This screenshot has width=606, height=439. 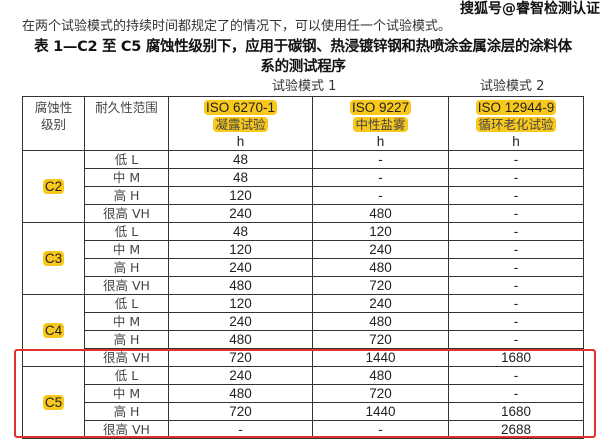 I want to click on table-row: 中 M 48- -, so click(x=303, y=177).